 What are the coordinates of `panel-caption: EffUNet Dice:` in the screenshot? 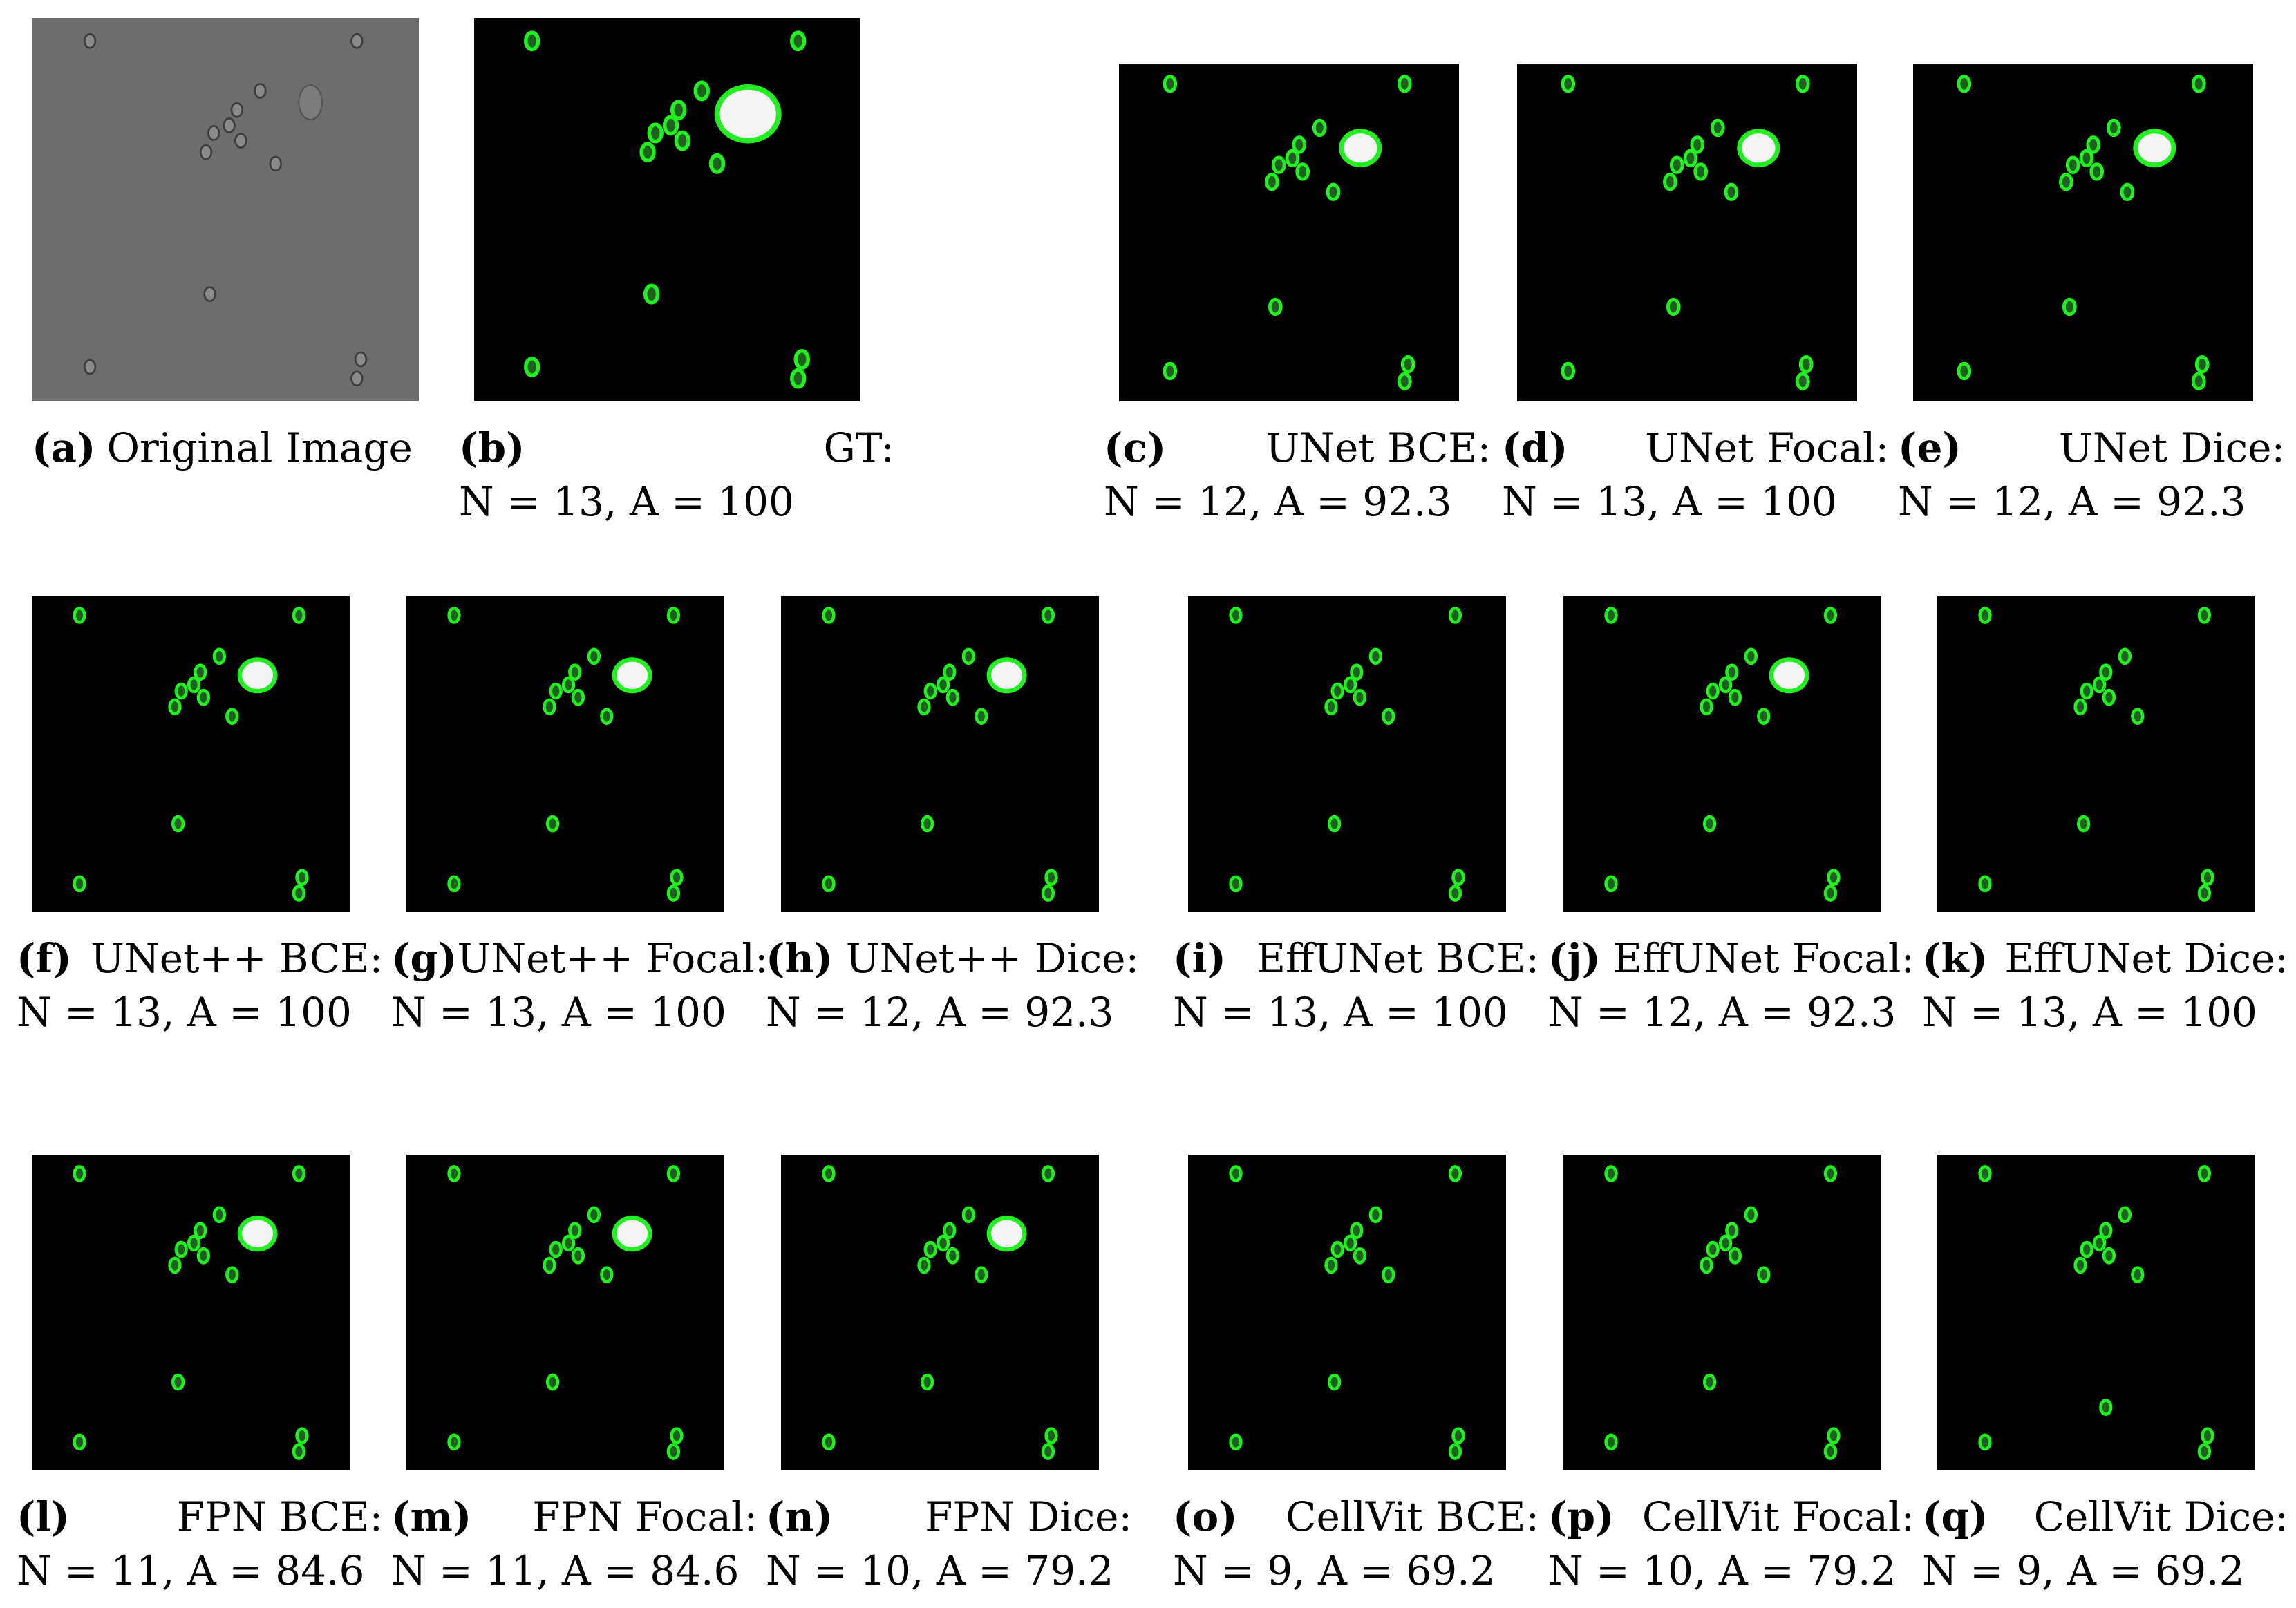 It's located at (2146, 958).